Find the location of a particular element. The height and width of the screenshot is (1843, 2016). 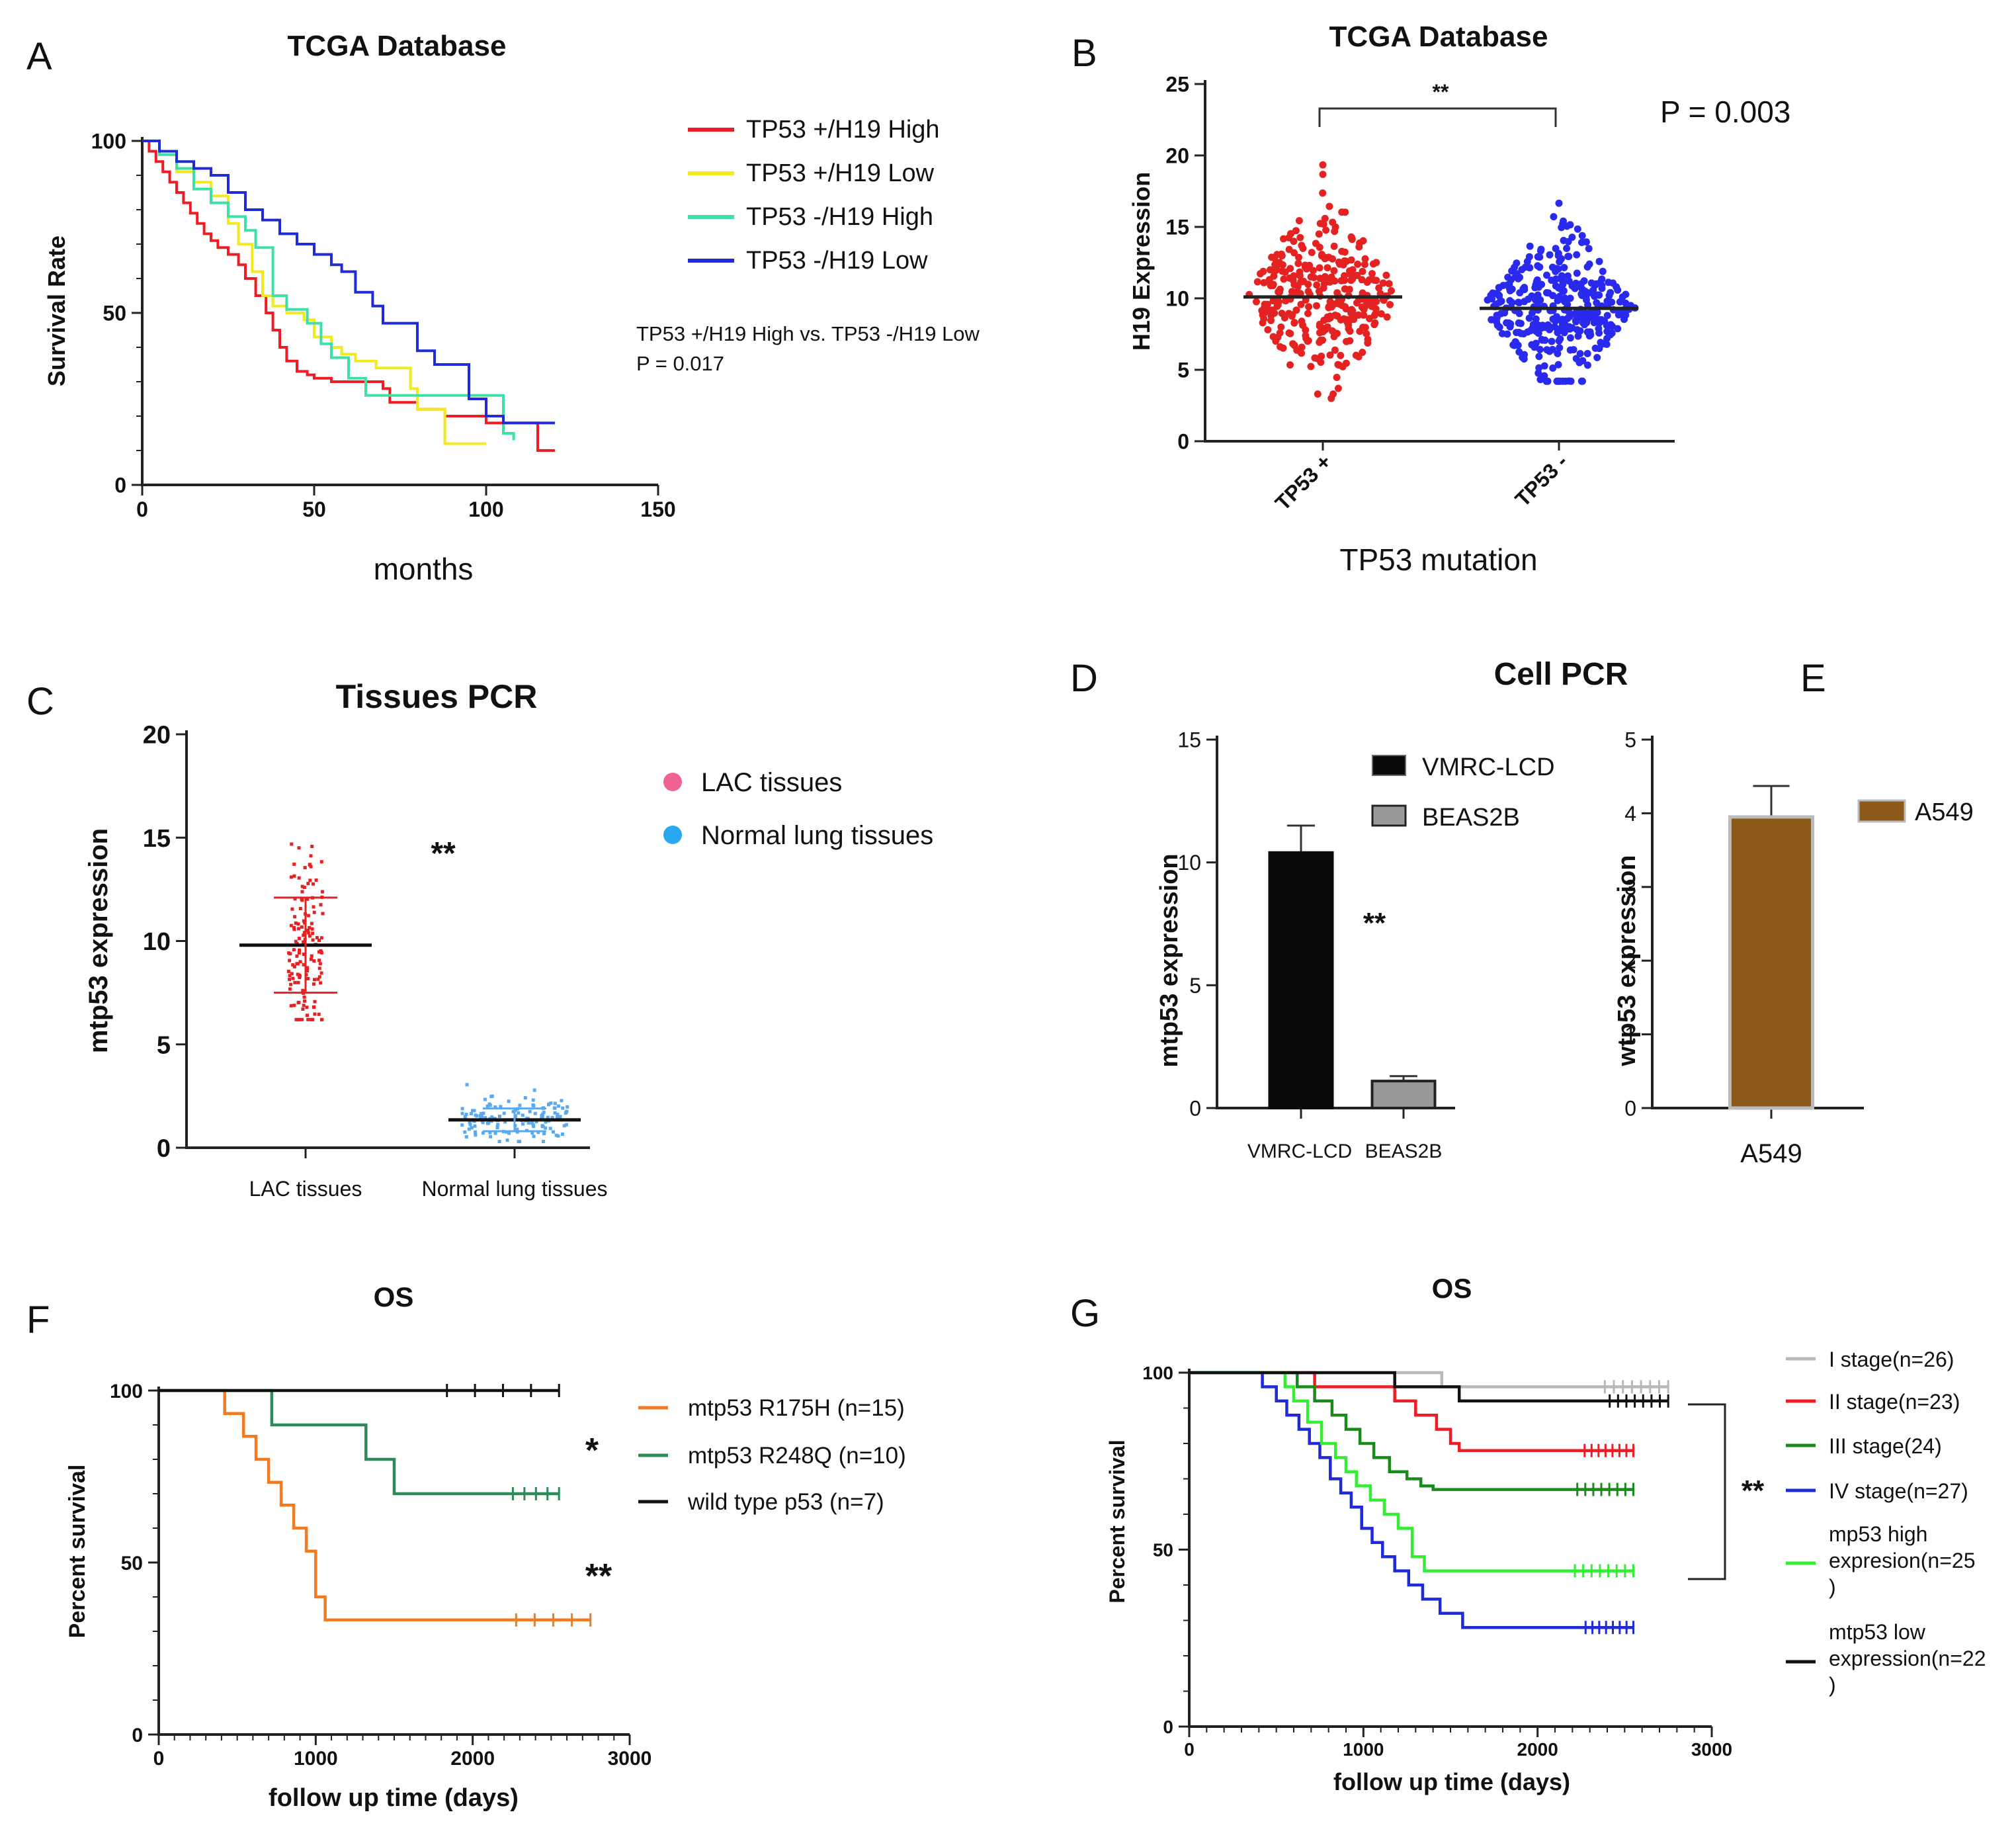

panel-c-title: Tissues PCR is located at coordinates (437, 696).